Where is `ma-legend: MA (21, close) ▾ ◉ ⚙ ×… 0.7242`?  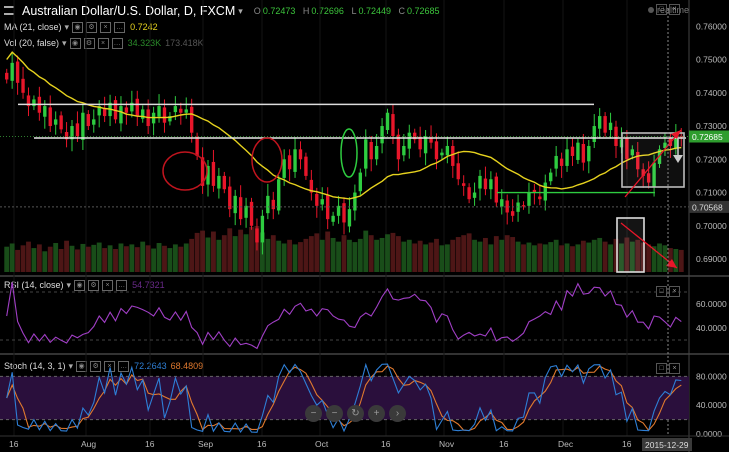
ma-legend: MA (21, close) ▾ ◉ ⚙ ×… 0.7242 is located at coordinates (81, 27).